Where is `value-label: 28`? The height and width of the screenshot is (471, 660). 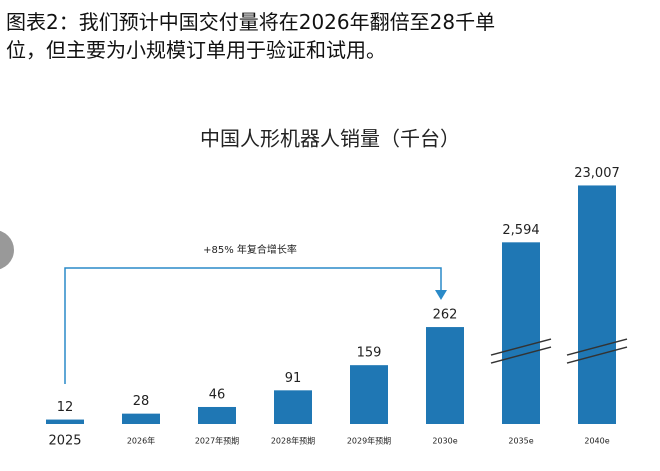
value-label: 28 is located at coordinates (141, 401).